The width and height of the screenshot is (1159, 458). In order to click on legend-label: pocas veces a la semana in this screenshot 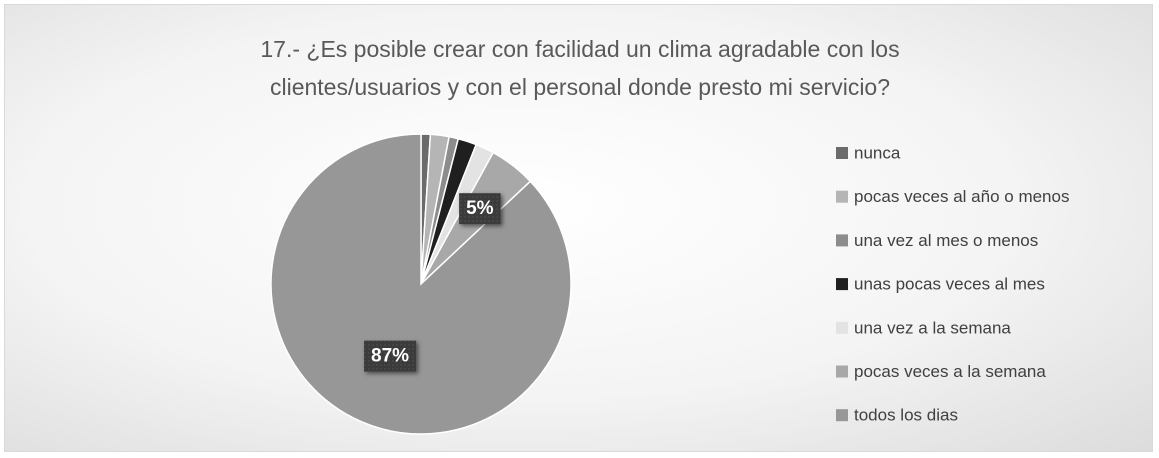, I will do `click(950, 371)`.